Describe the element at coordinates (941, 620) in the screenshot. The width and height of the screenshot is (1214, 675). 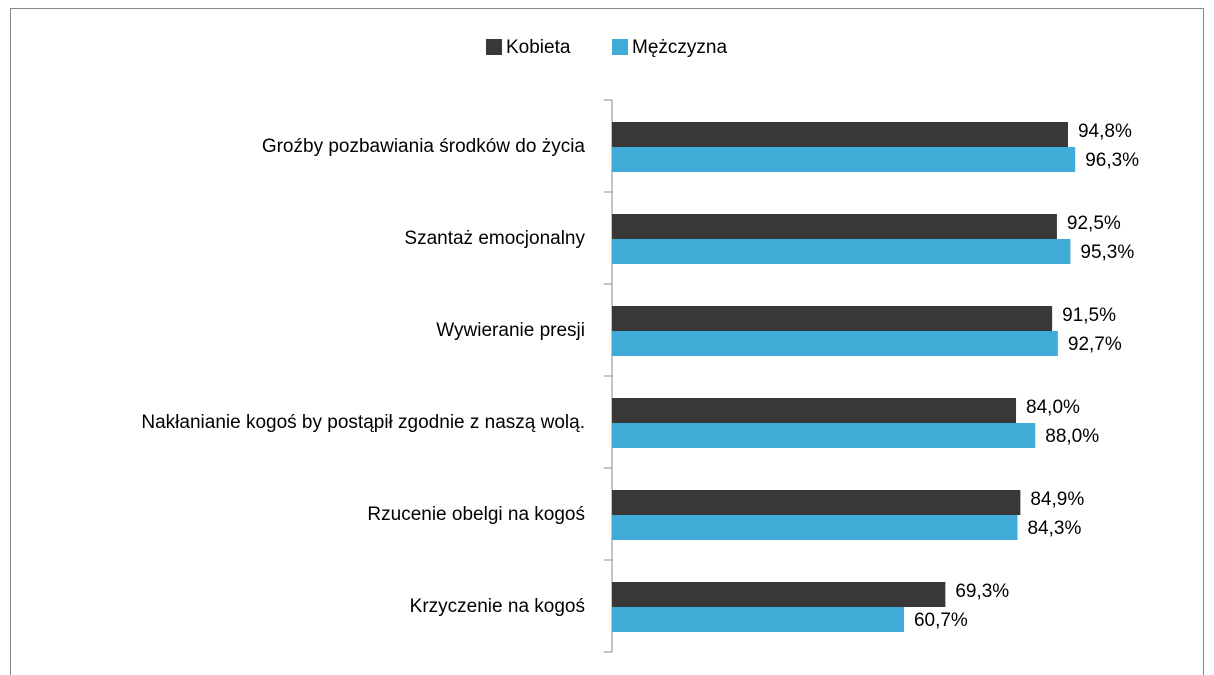
I see `data-label: 60,7%` at that location.